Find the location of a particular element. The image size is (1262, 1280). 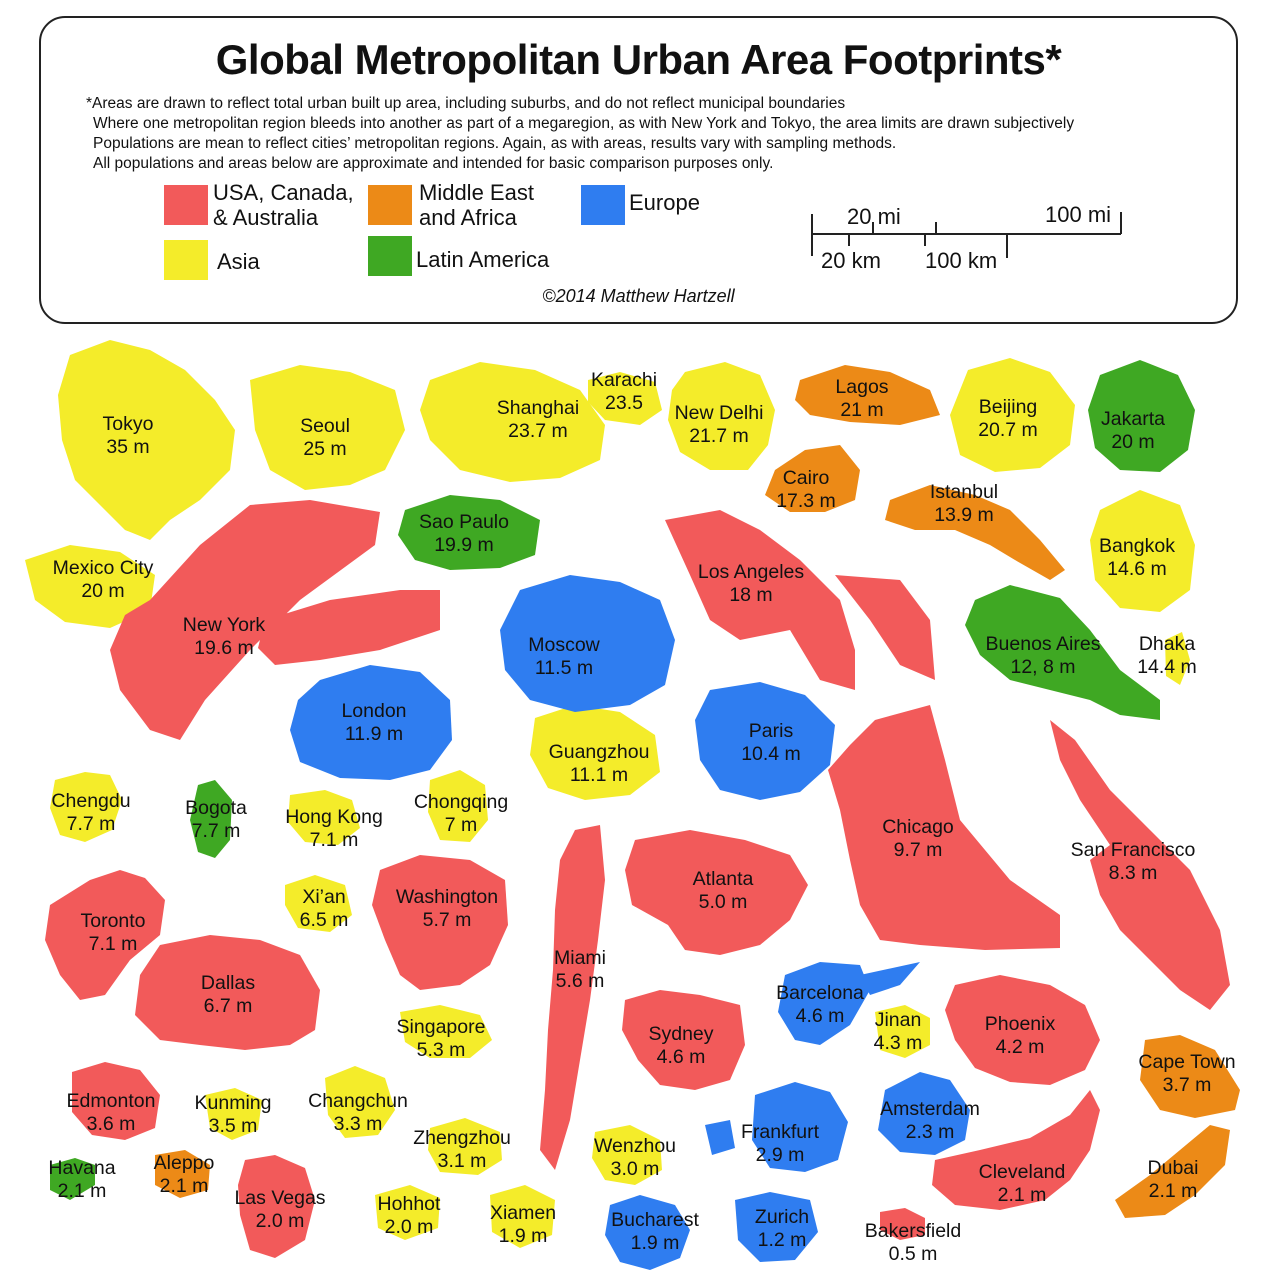

city-label-zhengzhou: Zhengzhou 3.1 m is located at coordinates (462, 1150).